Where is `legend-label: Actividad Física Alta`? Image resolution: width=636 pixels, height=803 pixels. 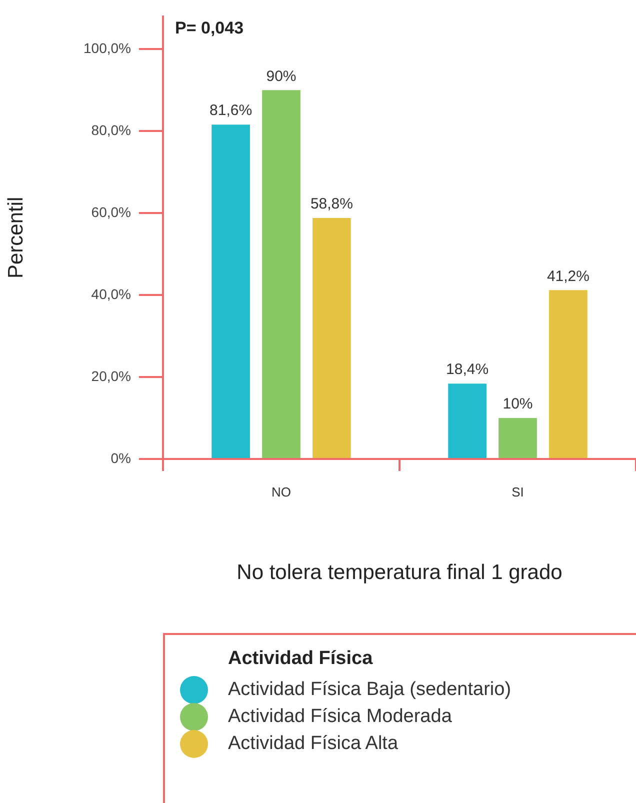 legend-label: Actividad Física Alta is located at coordinates (313, 743).